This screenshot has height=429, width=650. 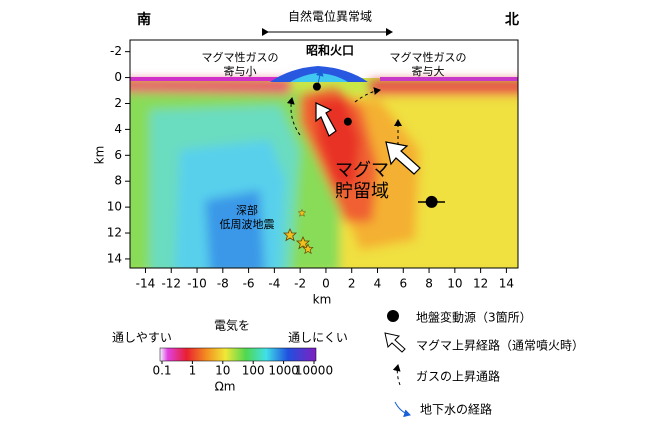 I want to click on x-tick-label: 0, so click(x=326, y=284).